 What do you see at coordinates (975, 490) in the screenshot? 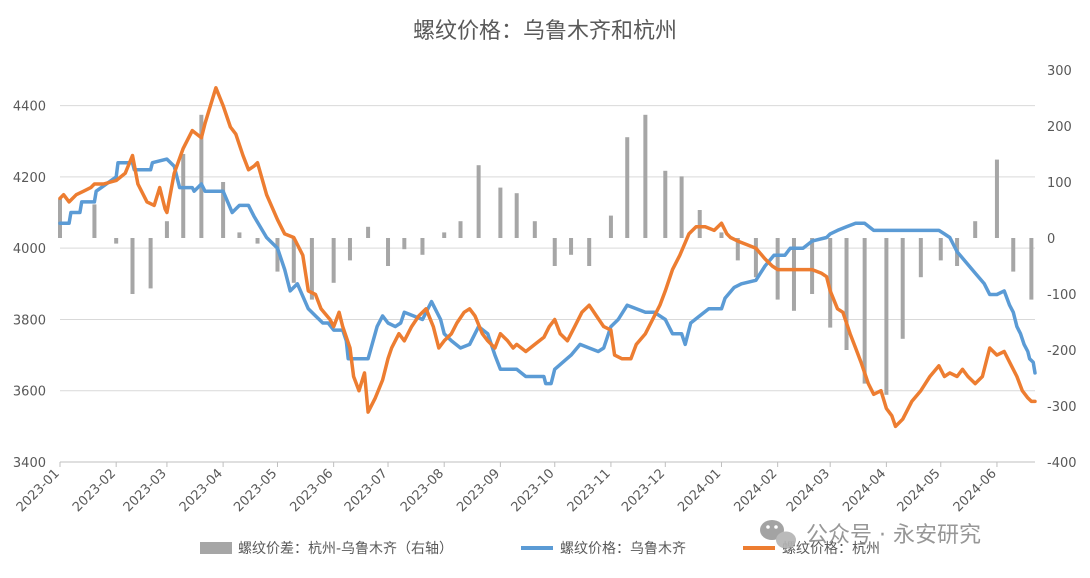
I see `x-tick-label: 2024-06` at bounding box center [975, 490].